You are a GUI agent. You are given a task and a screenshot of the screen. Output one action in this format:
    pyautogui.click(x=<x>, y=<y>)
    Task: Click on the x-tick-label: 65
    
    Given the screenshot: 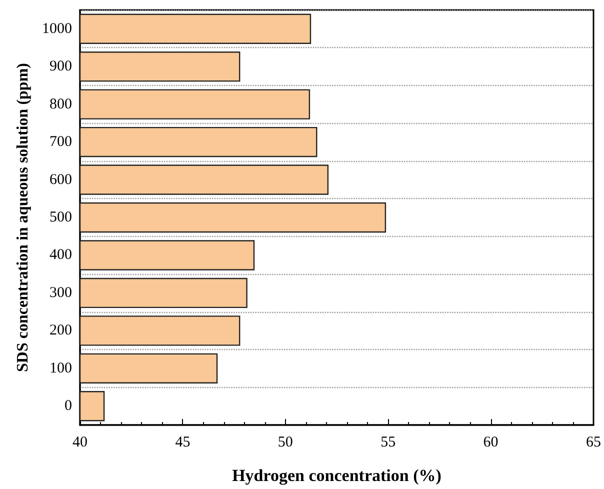 What is the action you would take?
    pyautogui.click(x=593, y=442)
    